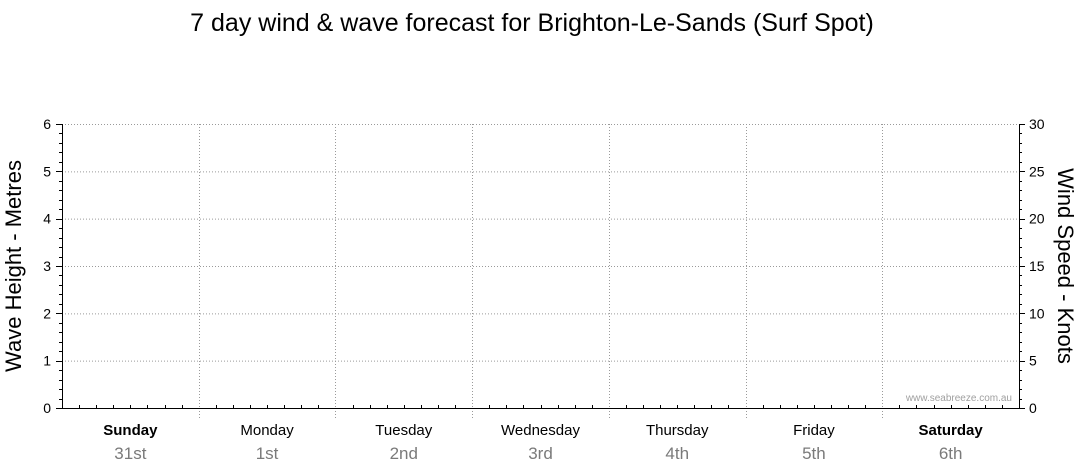 The height and width of the screenshot is (475, 1080). Describe the element at coordinates (47, 266) in the screenshot. I see `y-left-tick-label: 3` at that location.